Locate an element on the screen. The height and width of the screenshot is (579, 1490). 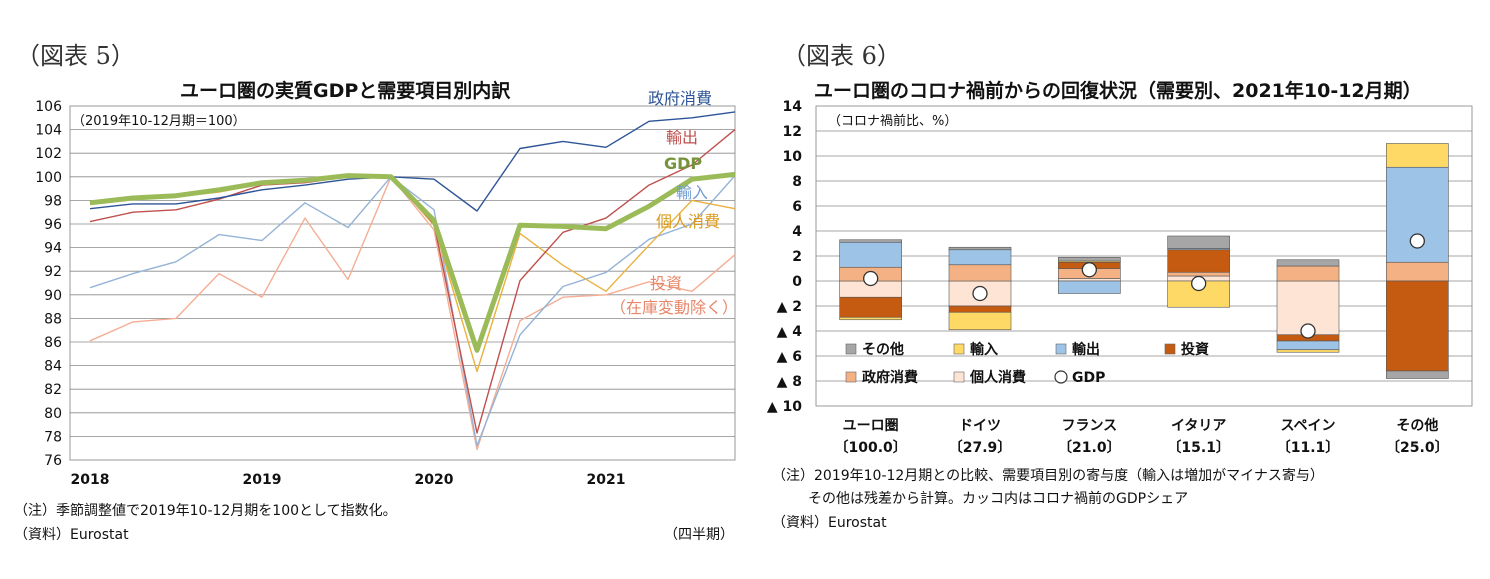
y-tick-label: 92 is located at coordinates (53, 272).